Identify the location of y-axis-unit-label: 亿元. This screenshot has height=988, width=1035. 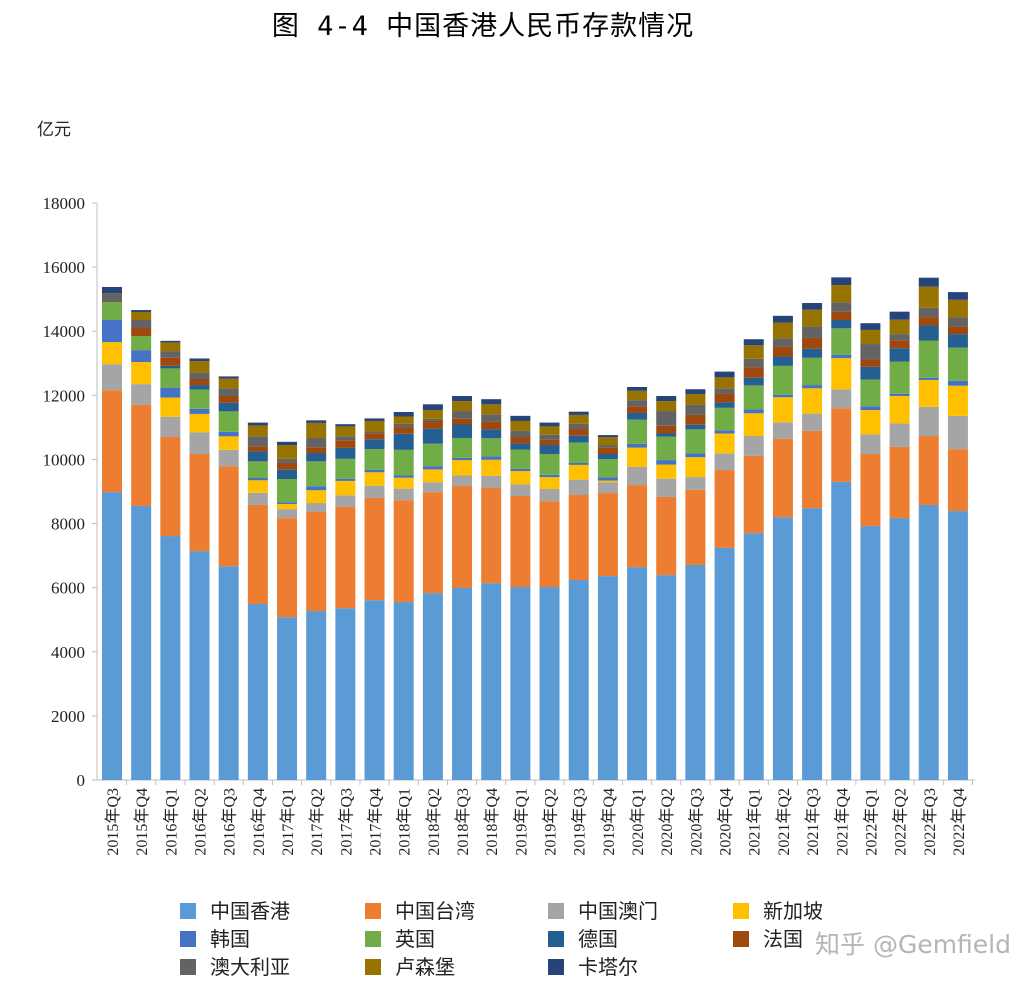
(54, 130).